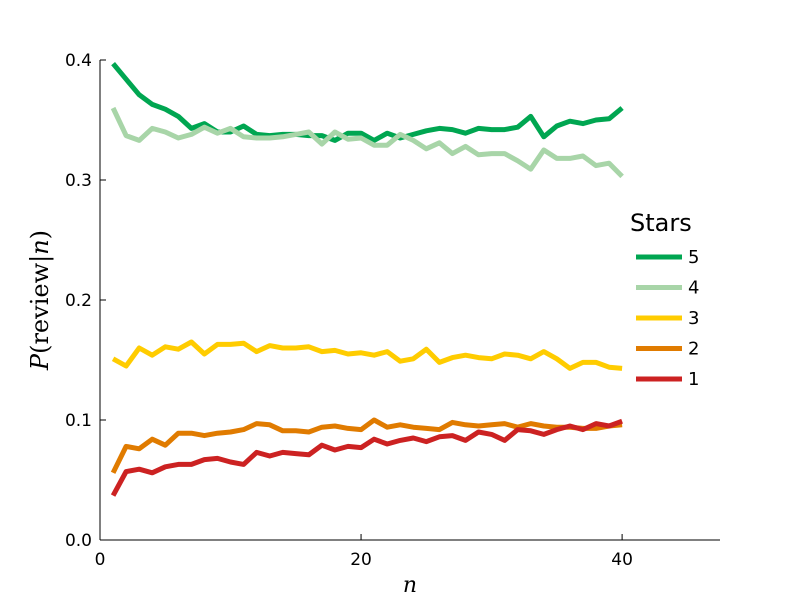 The image size is (800, 600). I want to click on legend-label: 3, so click(693, 318).